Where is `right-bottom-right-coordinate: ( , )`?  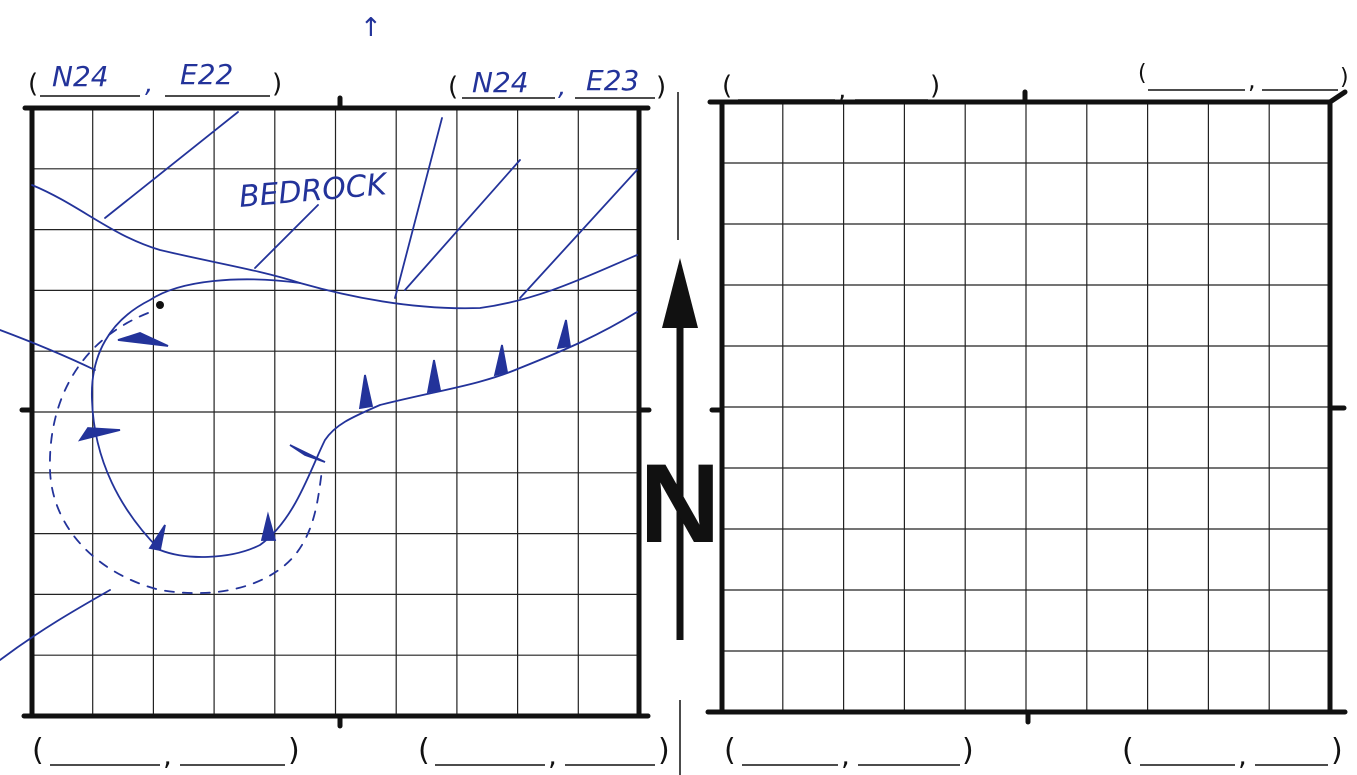
right-bottom-right-coordinate: ( , ) is located at coordinates (1232, 752).